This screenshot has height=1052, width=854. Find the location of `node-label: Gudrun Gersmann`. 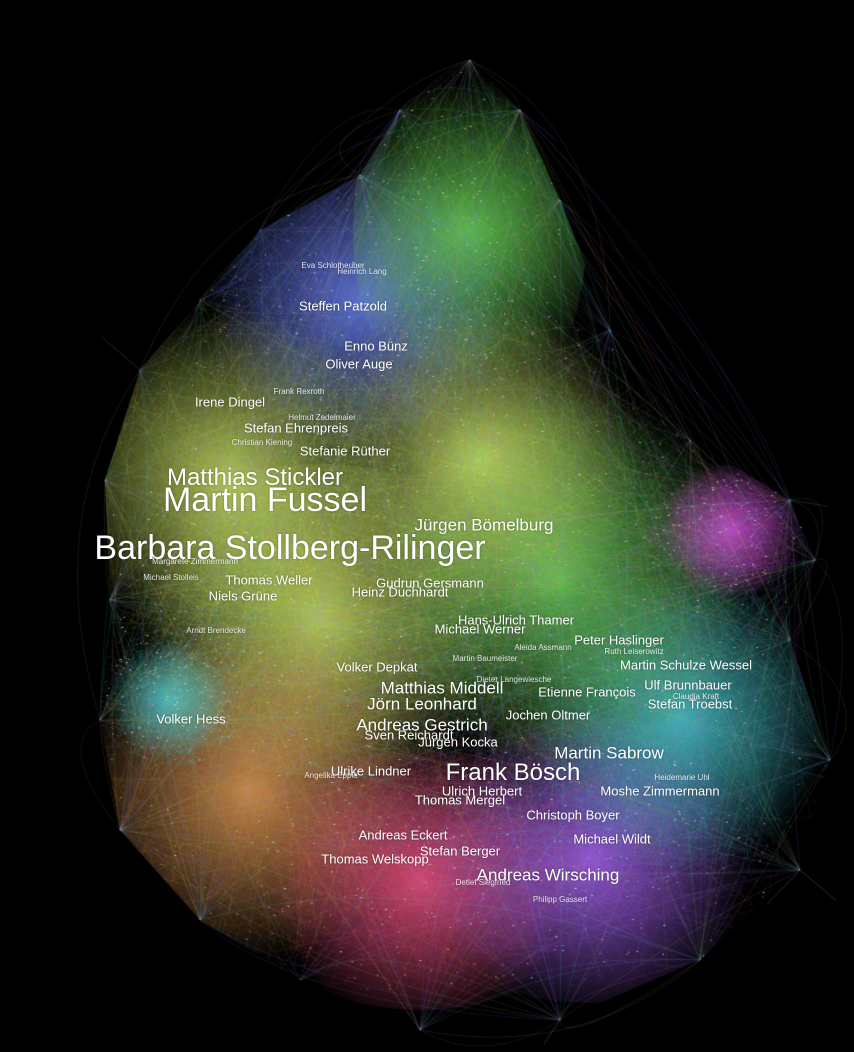

node-label: Gudrun Gersmann is located at coordinates (430, 583).